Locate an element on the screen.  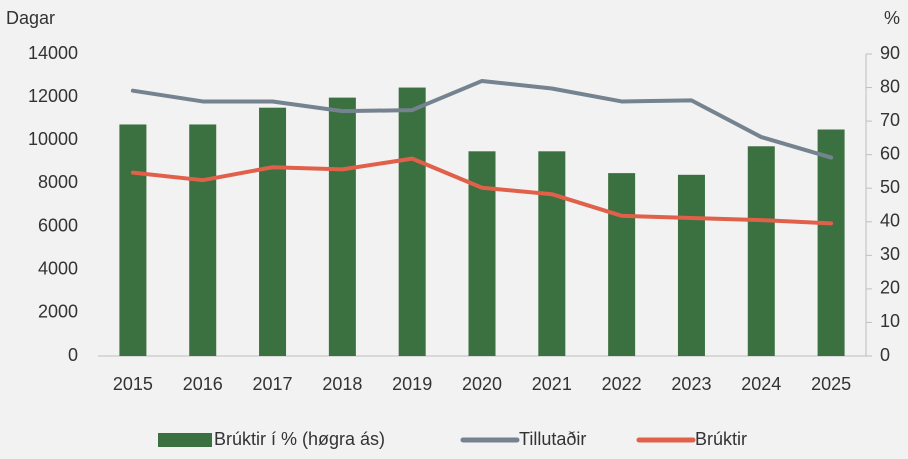
y-tick-label: 14000 is located at coordinates (53, 53).